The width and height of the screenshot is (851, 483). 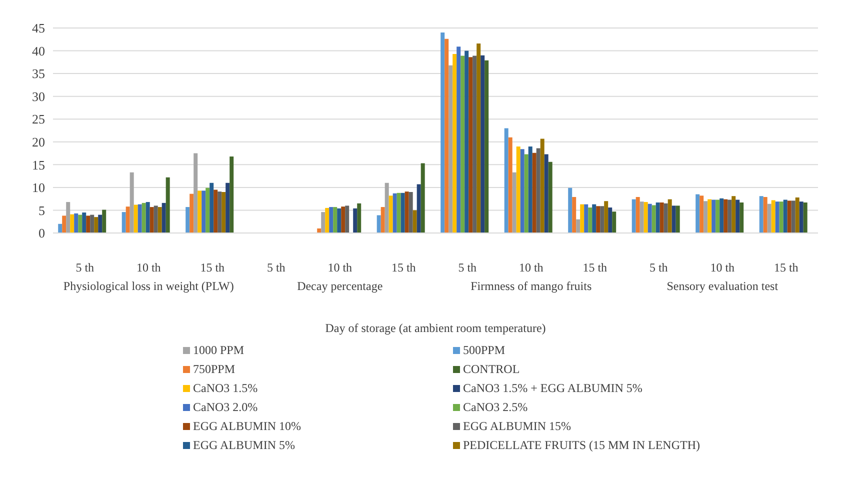 I want to click on y-tick-label: 0, so click(x=41, y=233).